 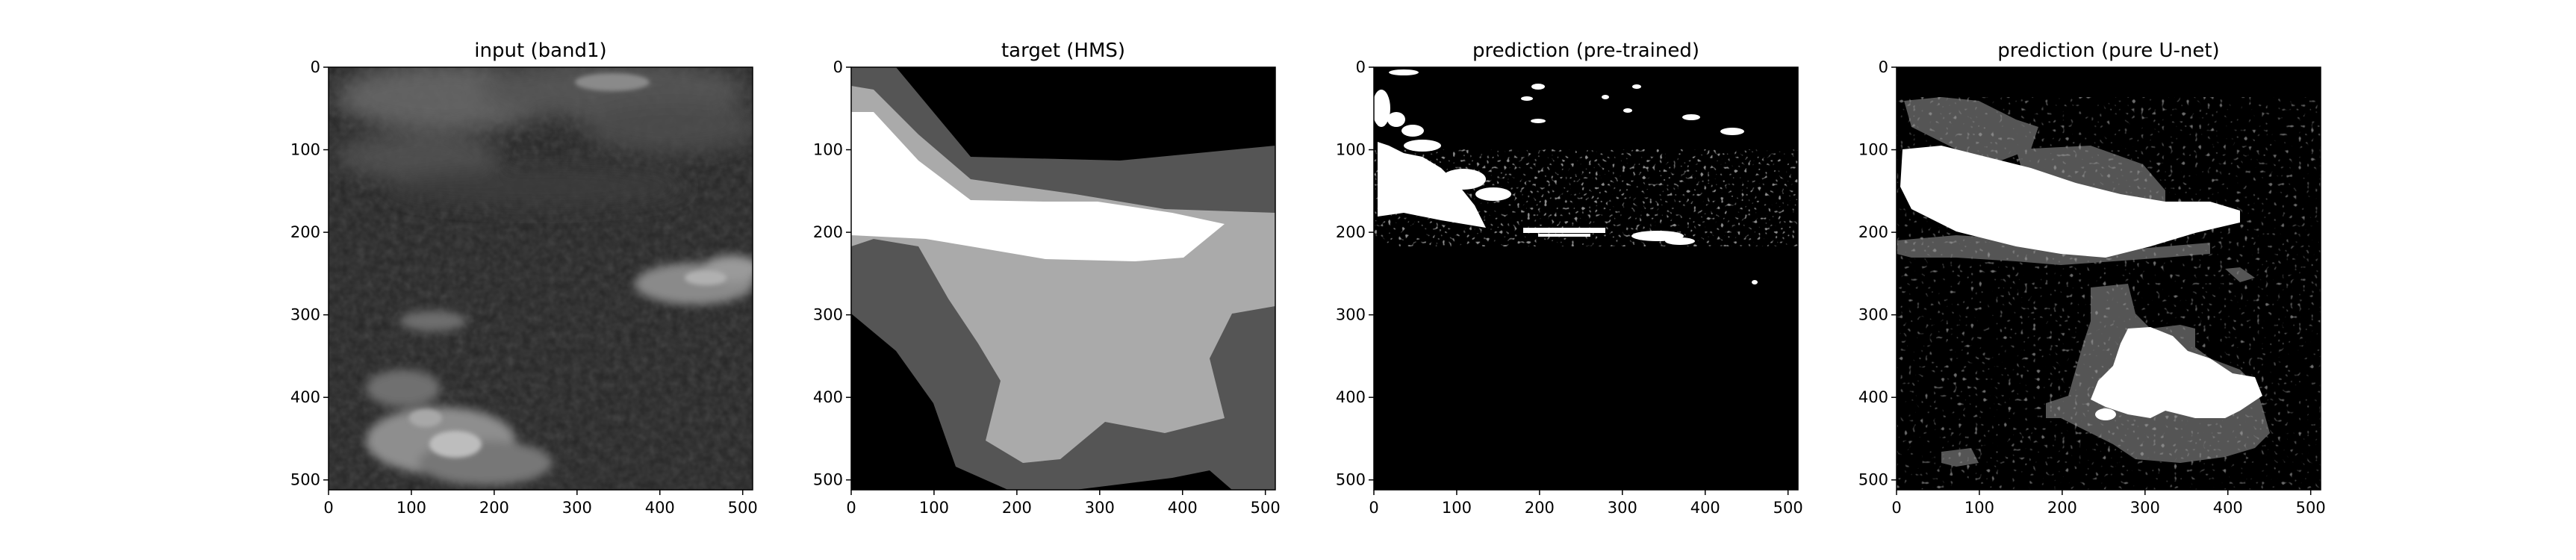 I want to click on input-image, so click(x=541, y=278).